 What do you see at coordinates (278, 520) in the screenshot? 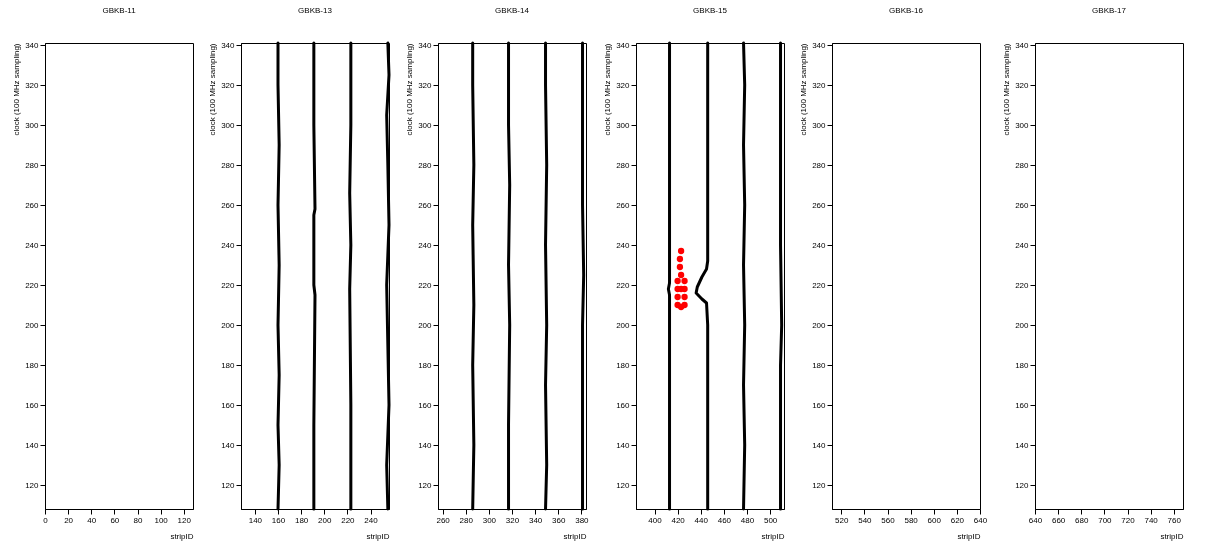
I see `x-tick-label: 160` at bounding box center [278, 520].